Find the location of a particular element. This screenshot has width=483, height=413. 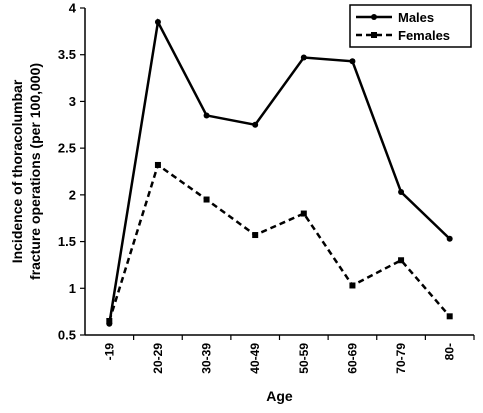

legend-marker-males is located at coordinates (374, 17).